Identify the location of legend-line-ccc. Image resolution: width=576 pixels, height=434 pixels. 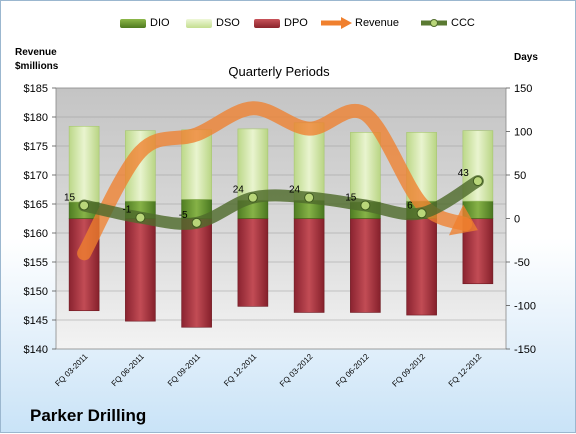
(434, 23).